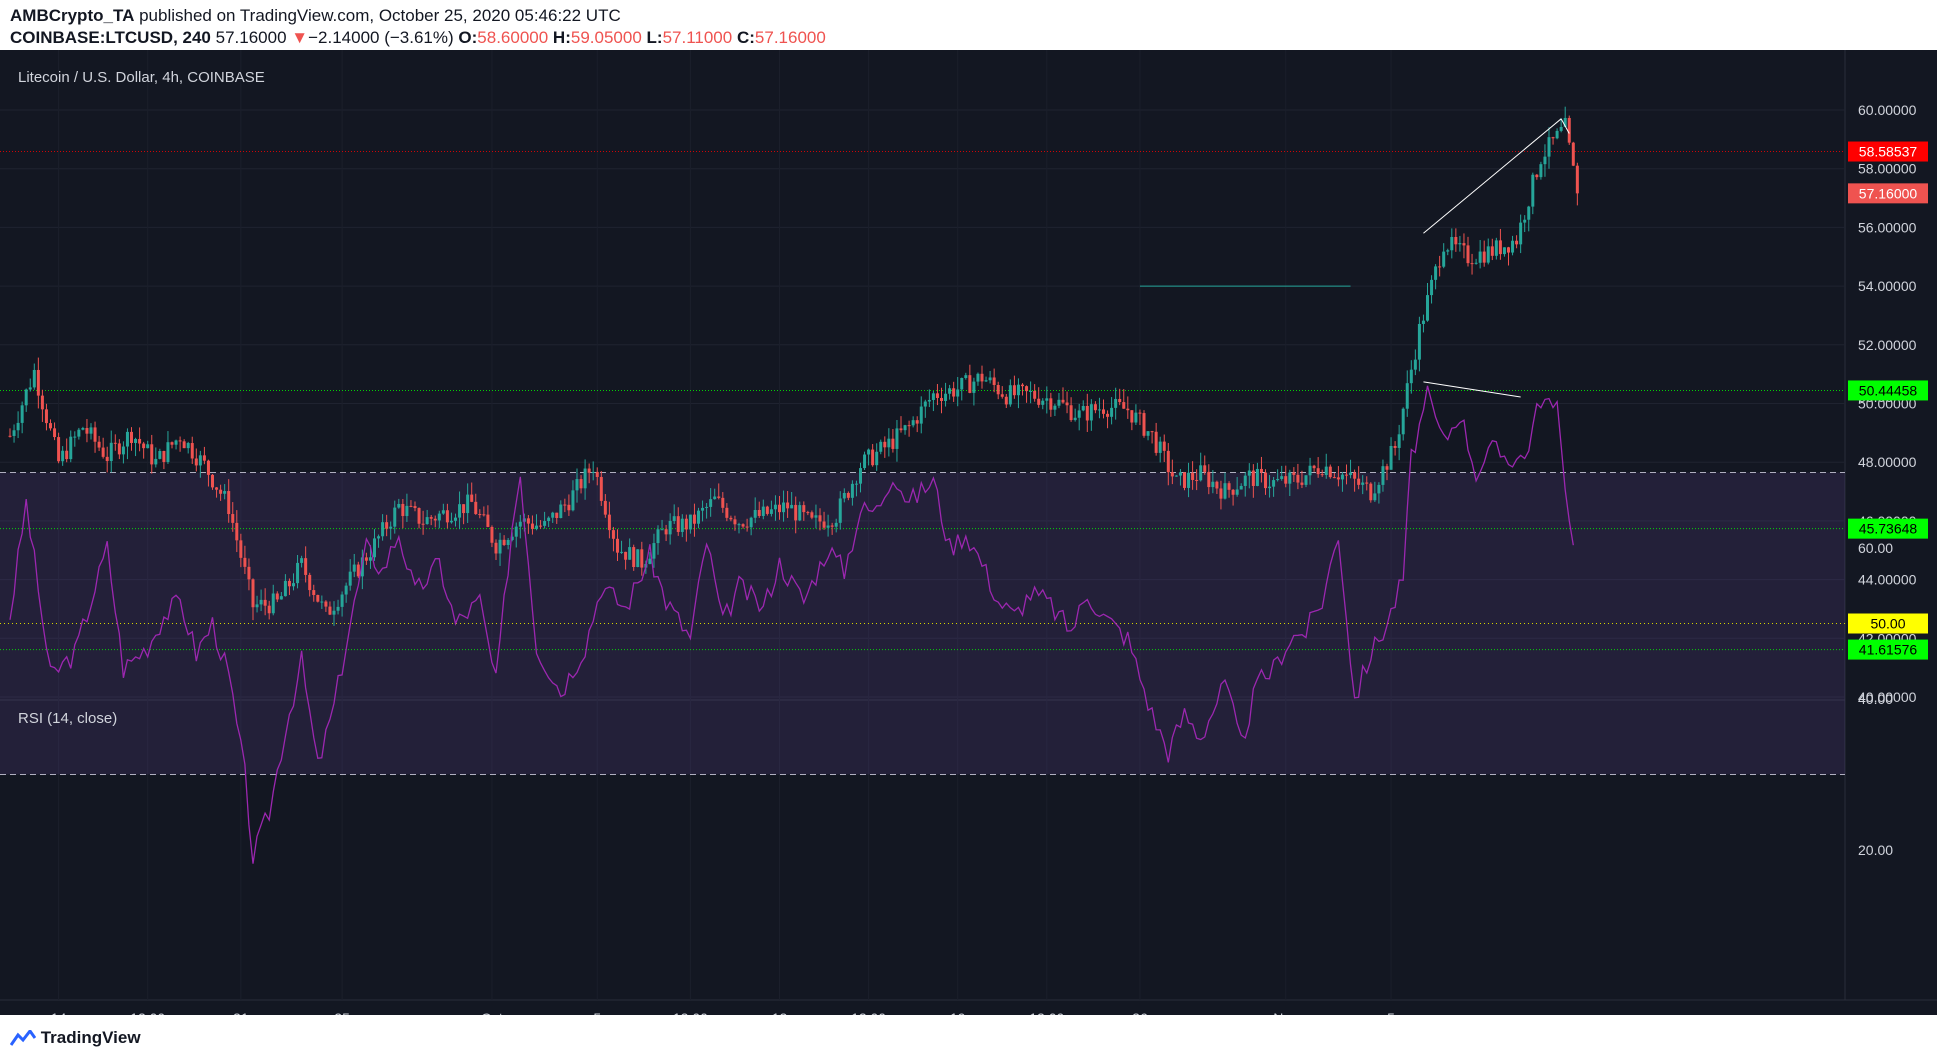 Image resolution: width=1937 pixels, height=1063 pixels. Describe the element at coordinates (381, 37) in the screenshot. I see `price-change: −2.14000 (−3.61%)` at that location.